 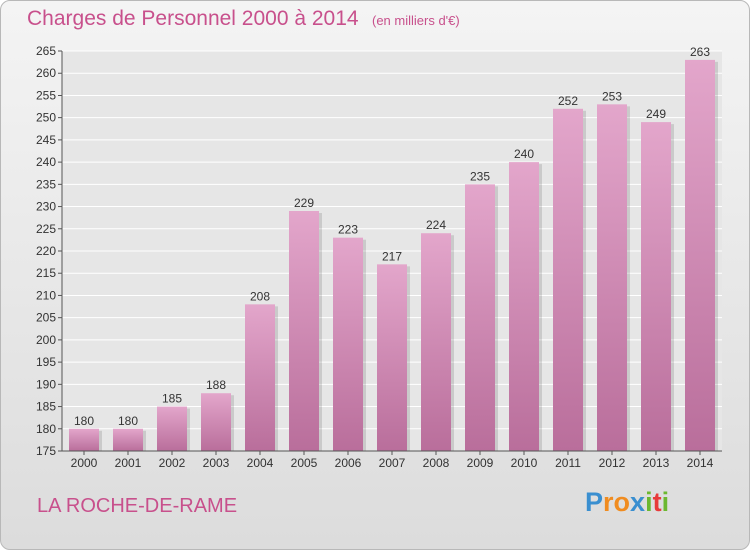 I want to click on y-tick-label: 240, so click(x=46, y=162).